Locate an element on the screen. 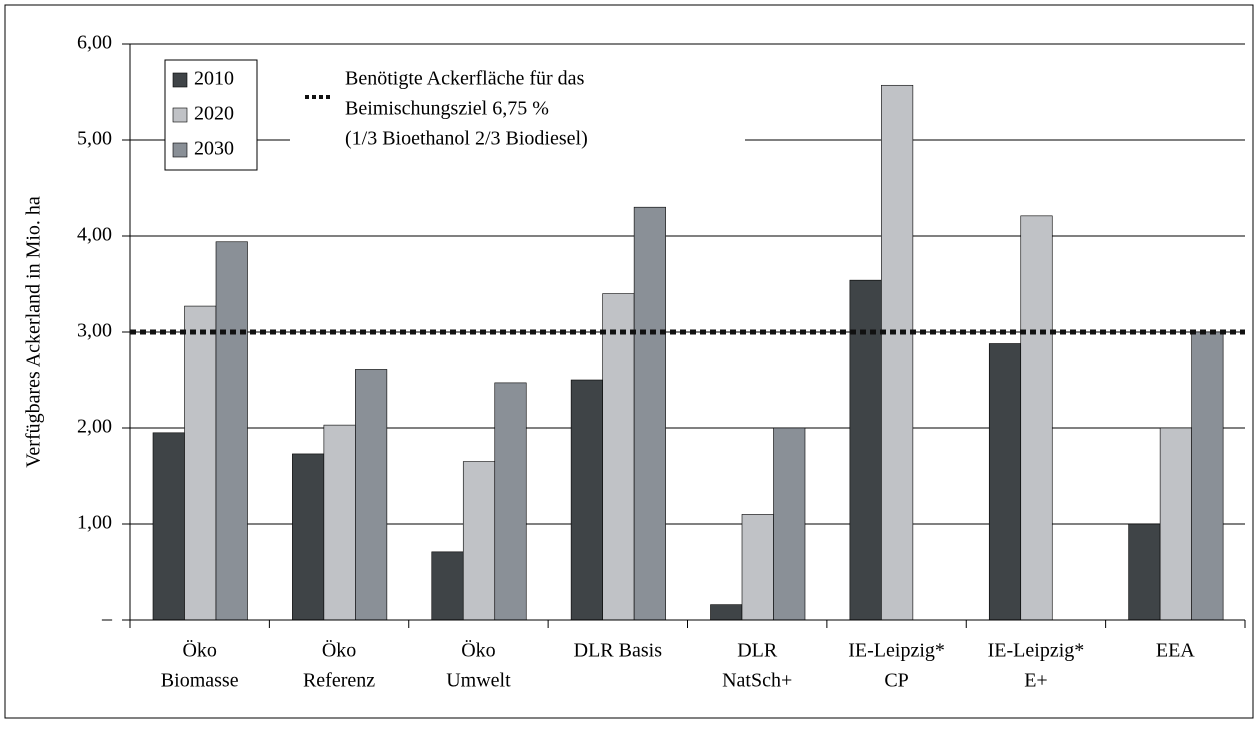 Image resolution: width=1259 pixels, height=729 pixels. y-axis-label: Verfügbares Ackerland in Mio. ha is located at coordinates (34, 332).